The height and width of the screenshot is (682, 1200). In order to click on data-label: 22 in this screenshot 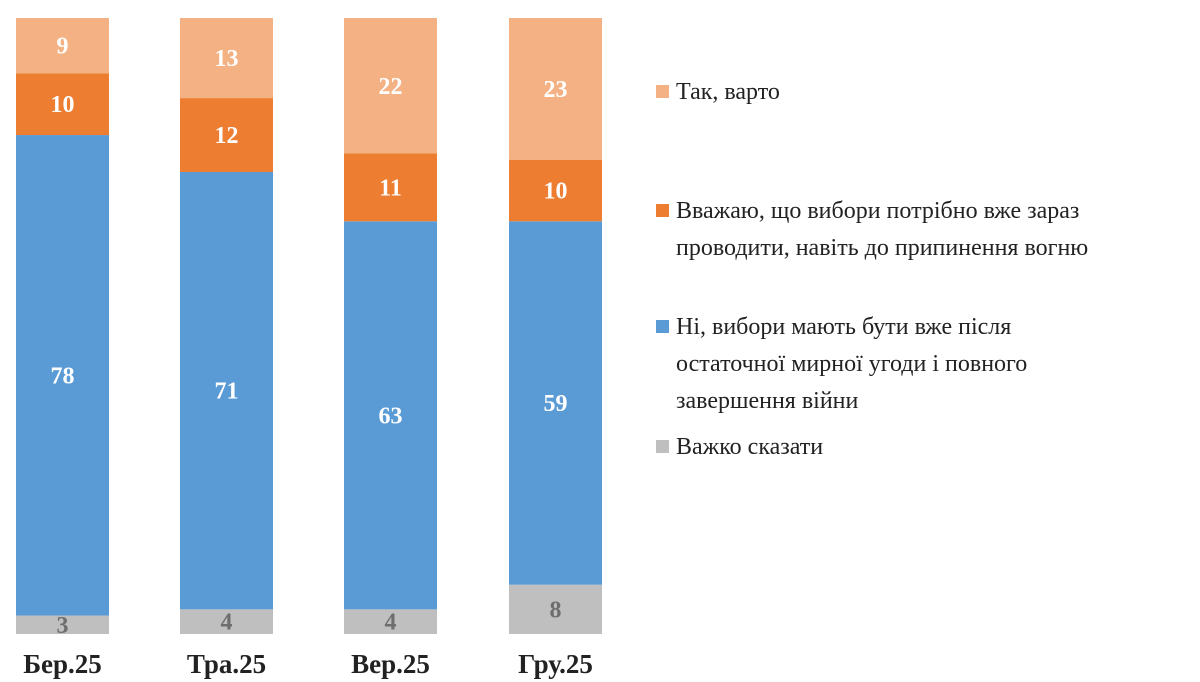, I will do `click(391, 87)`.